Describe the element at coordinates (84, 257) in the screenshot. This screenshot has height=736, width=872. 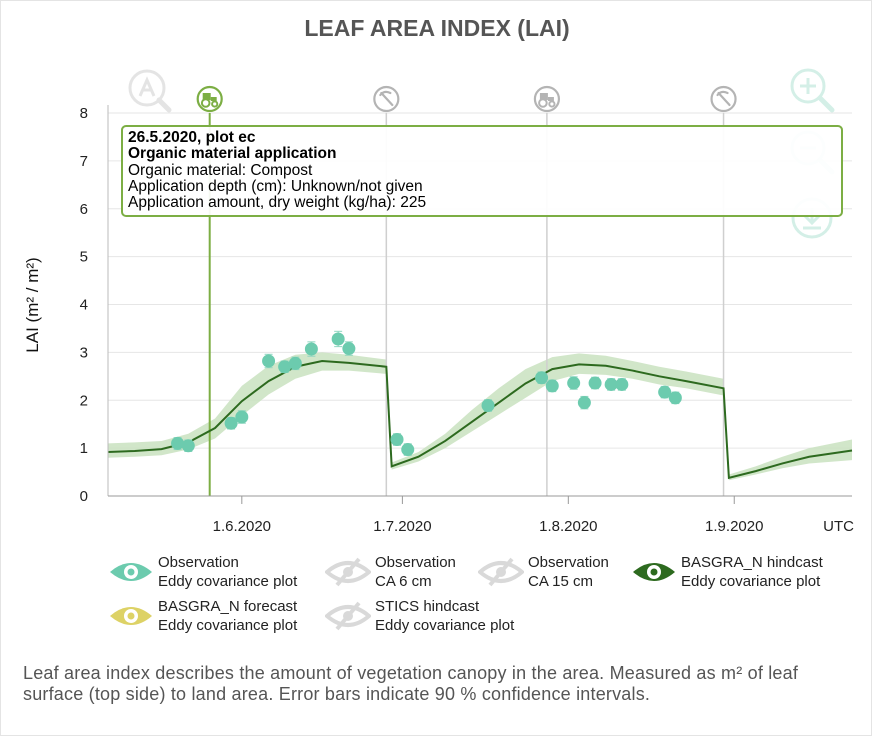
I see `y-tick-label: 5` at that location.